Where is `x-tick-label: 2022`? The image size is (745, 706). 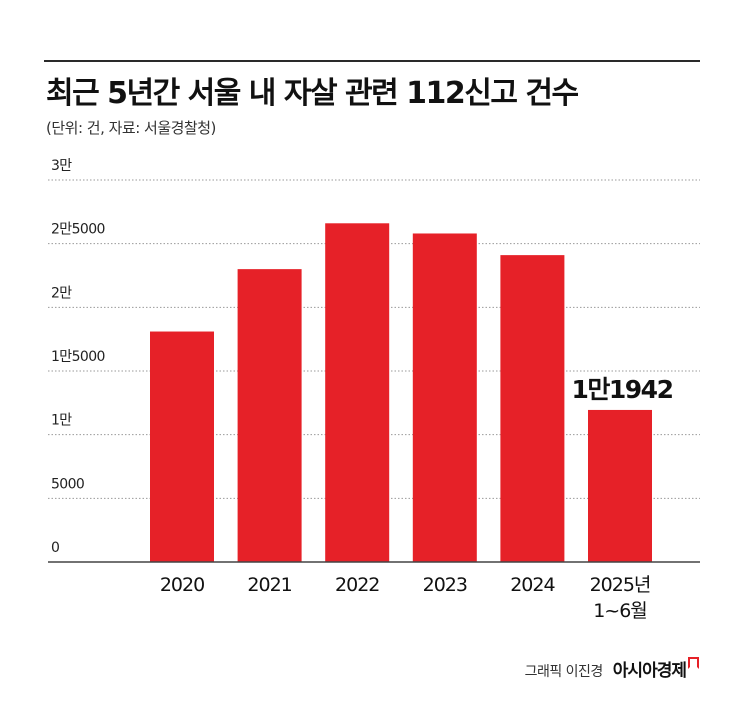
x-tick-label: 2022 is located at coordinates (357, 585).